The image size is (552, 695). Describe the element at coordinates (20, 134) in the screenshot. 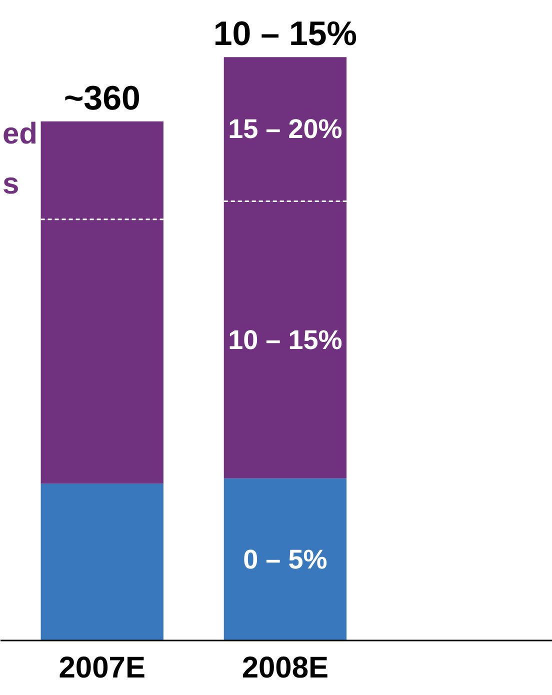

I see `annotation: ed` at that location.